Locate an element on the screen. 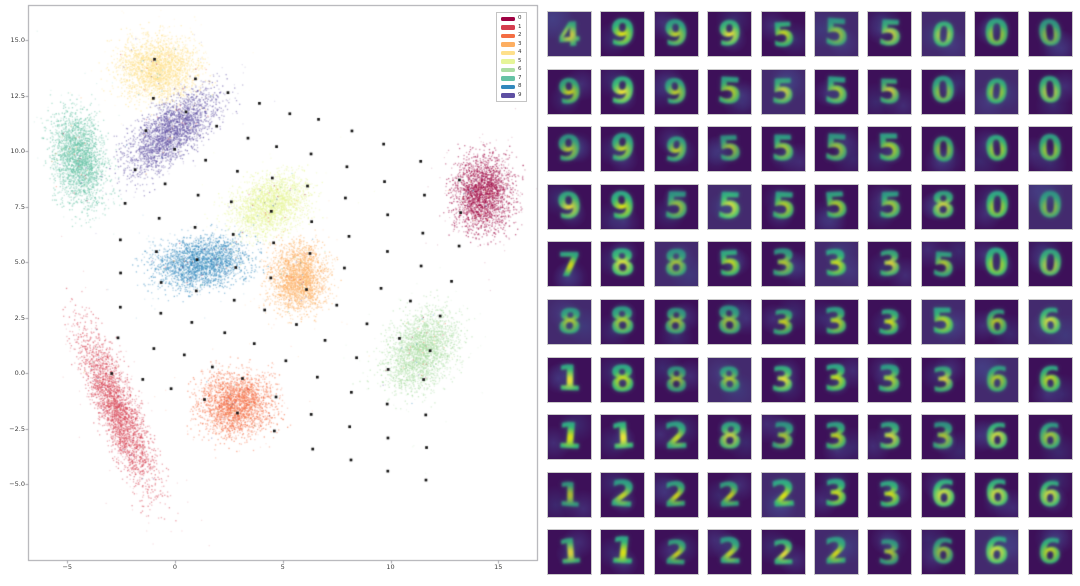 This screenshot has height=586, width=1080. legend-label: 7 is located at coordinates (520, 77).